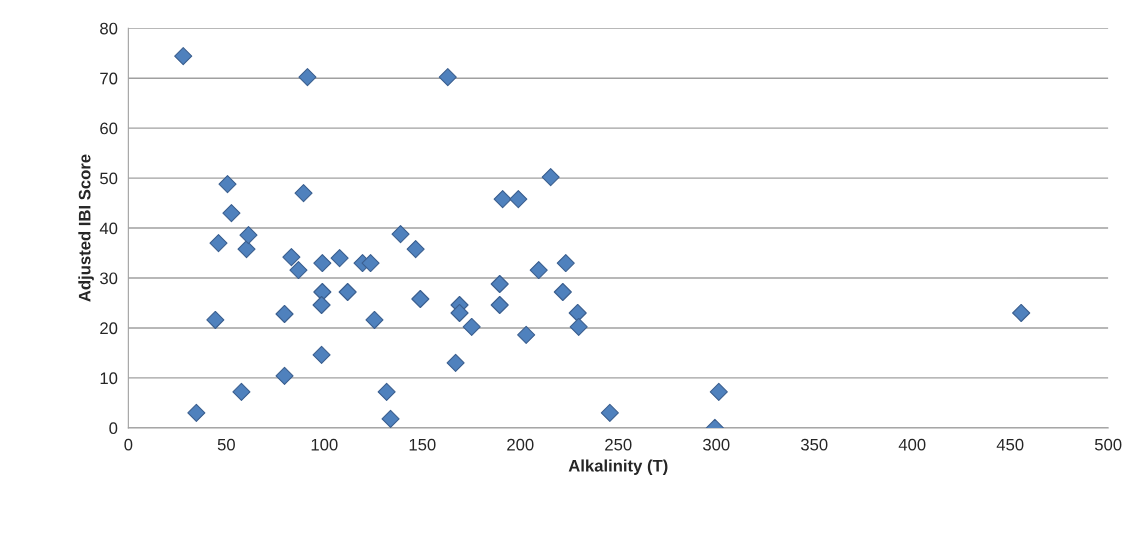 The height and width of the screenshot is (543, 1146). Describe the element at coordinates (113, 428) in the screenshot. I see `y-tick-label: 0` at that location.